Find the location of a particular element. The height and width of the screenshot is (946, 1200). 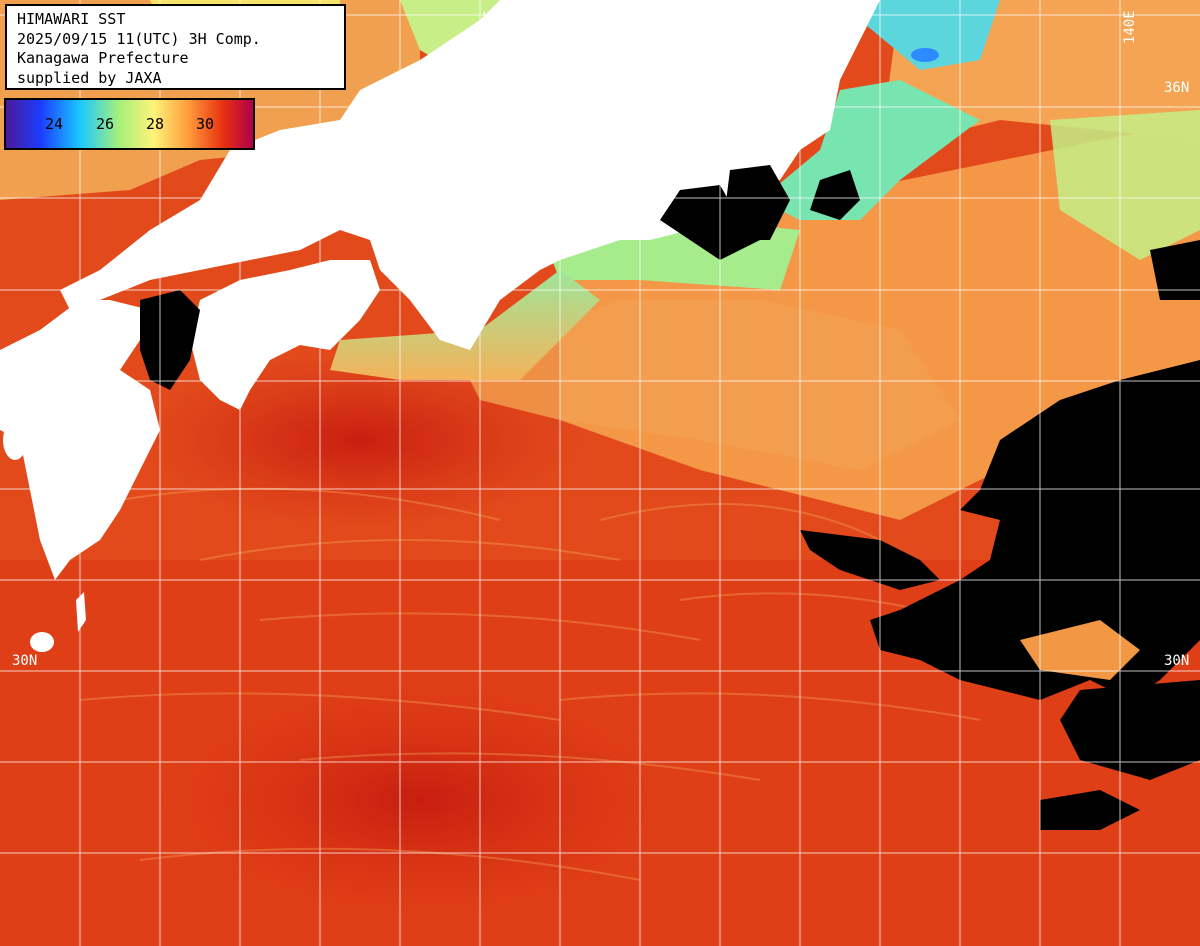

title-line-1: HIMAWARI SST is located at coordinates (71, 19).